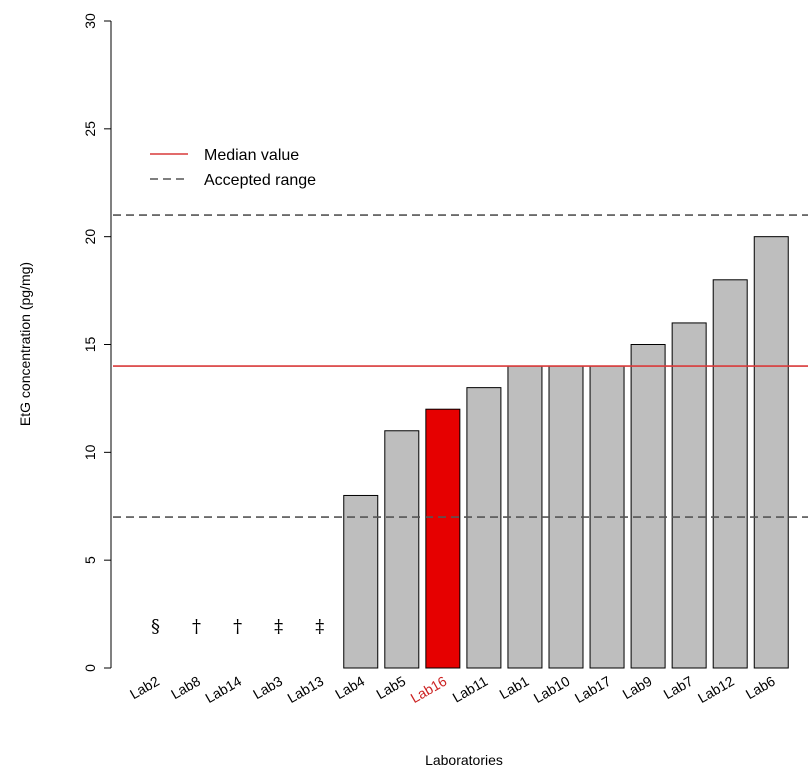  Describe the element at coordinates (566, 517) in the screenshot. I see `bar-lab10` at that location.